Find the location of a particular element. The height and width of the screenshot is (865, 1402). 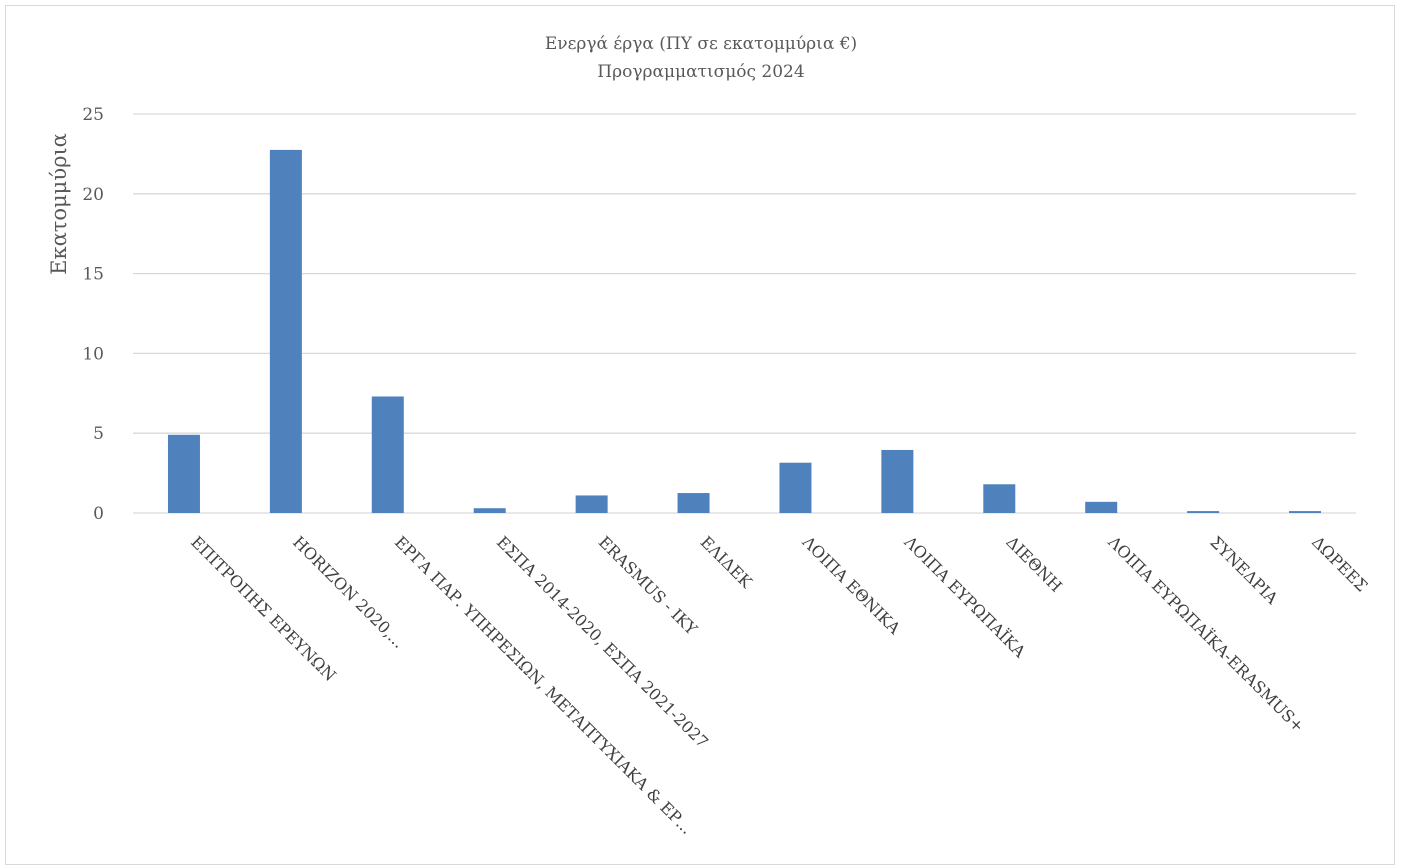

x-category-label: ΕΣΠΑ 2014-2020, ΕΣΠΑ 2021-2027 is located at coordinates (602, 641).